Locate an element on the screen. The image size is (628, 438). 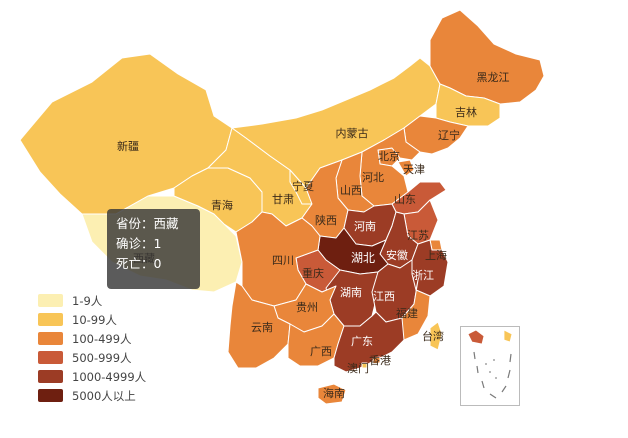
legend-item: 1-9人 is located at coordinates (92, 300).